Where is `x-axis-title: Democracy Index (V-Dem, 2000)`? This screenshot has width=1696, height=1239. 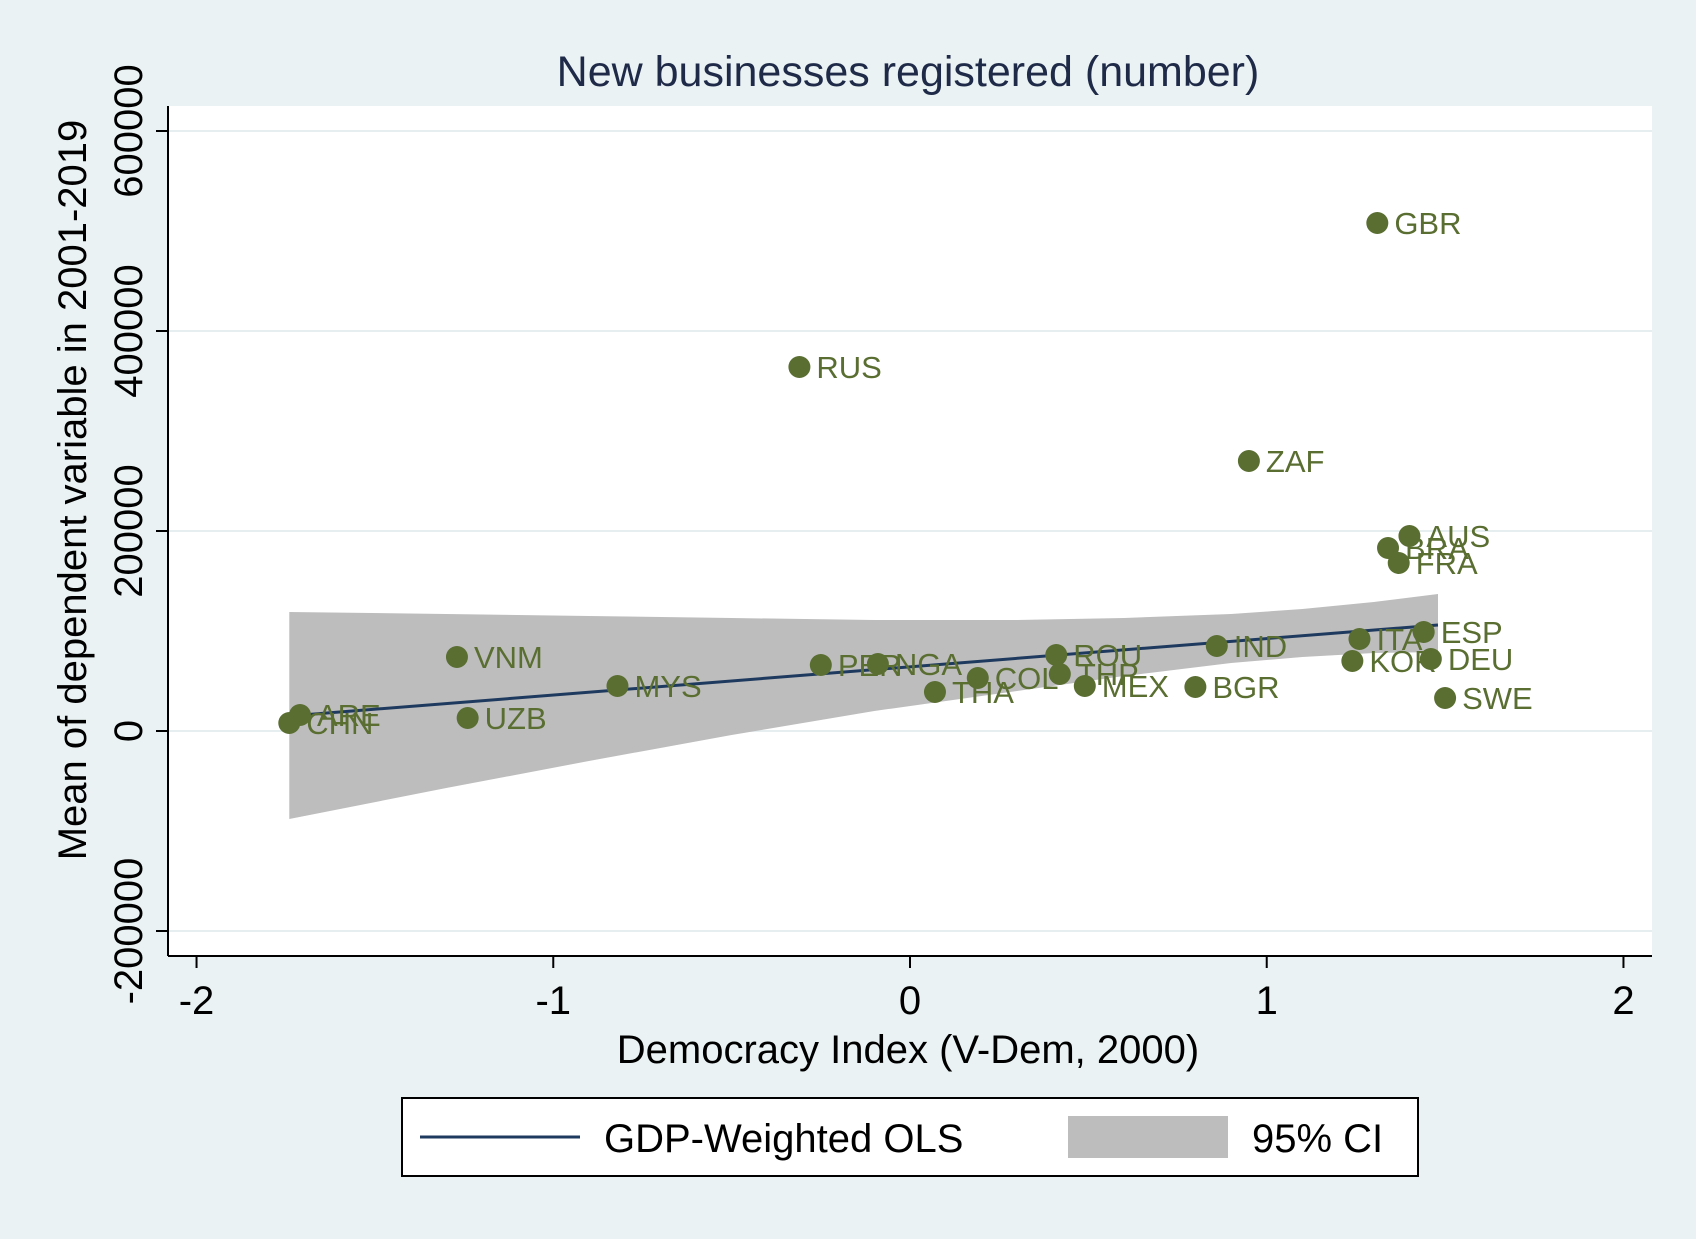
x-axis-title: Democracy Index (V-Dem, 2000) is located at coordinates (908, 1050).